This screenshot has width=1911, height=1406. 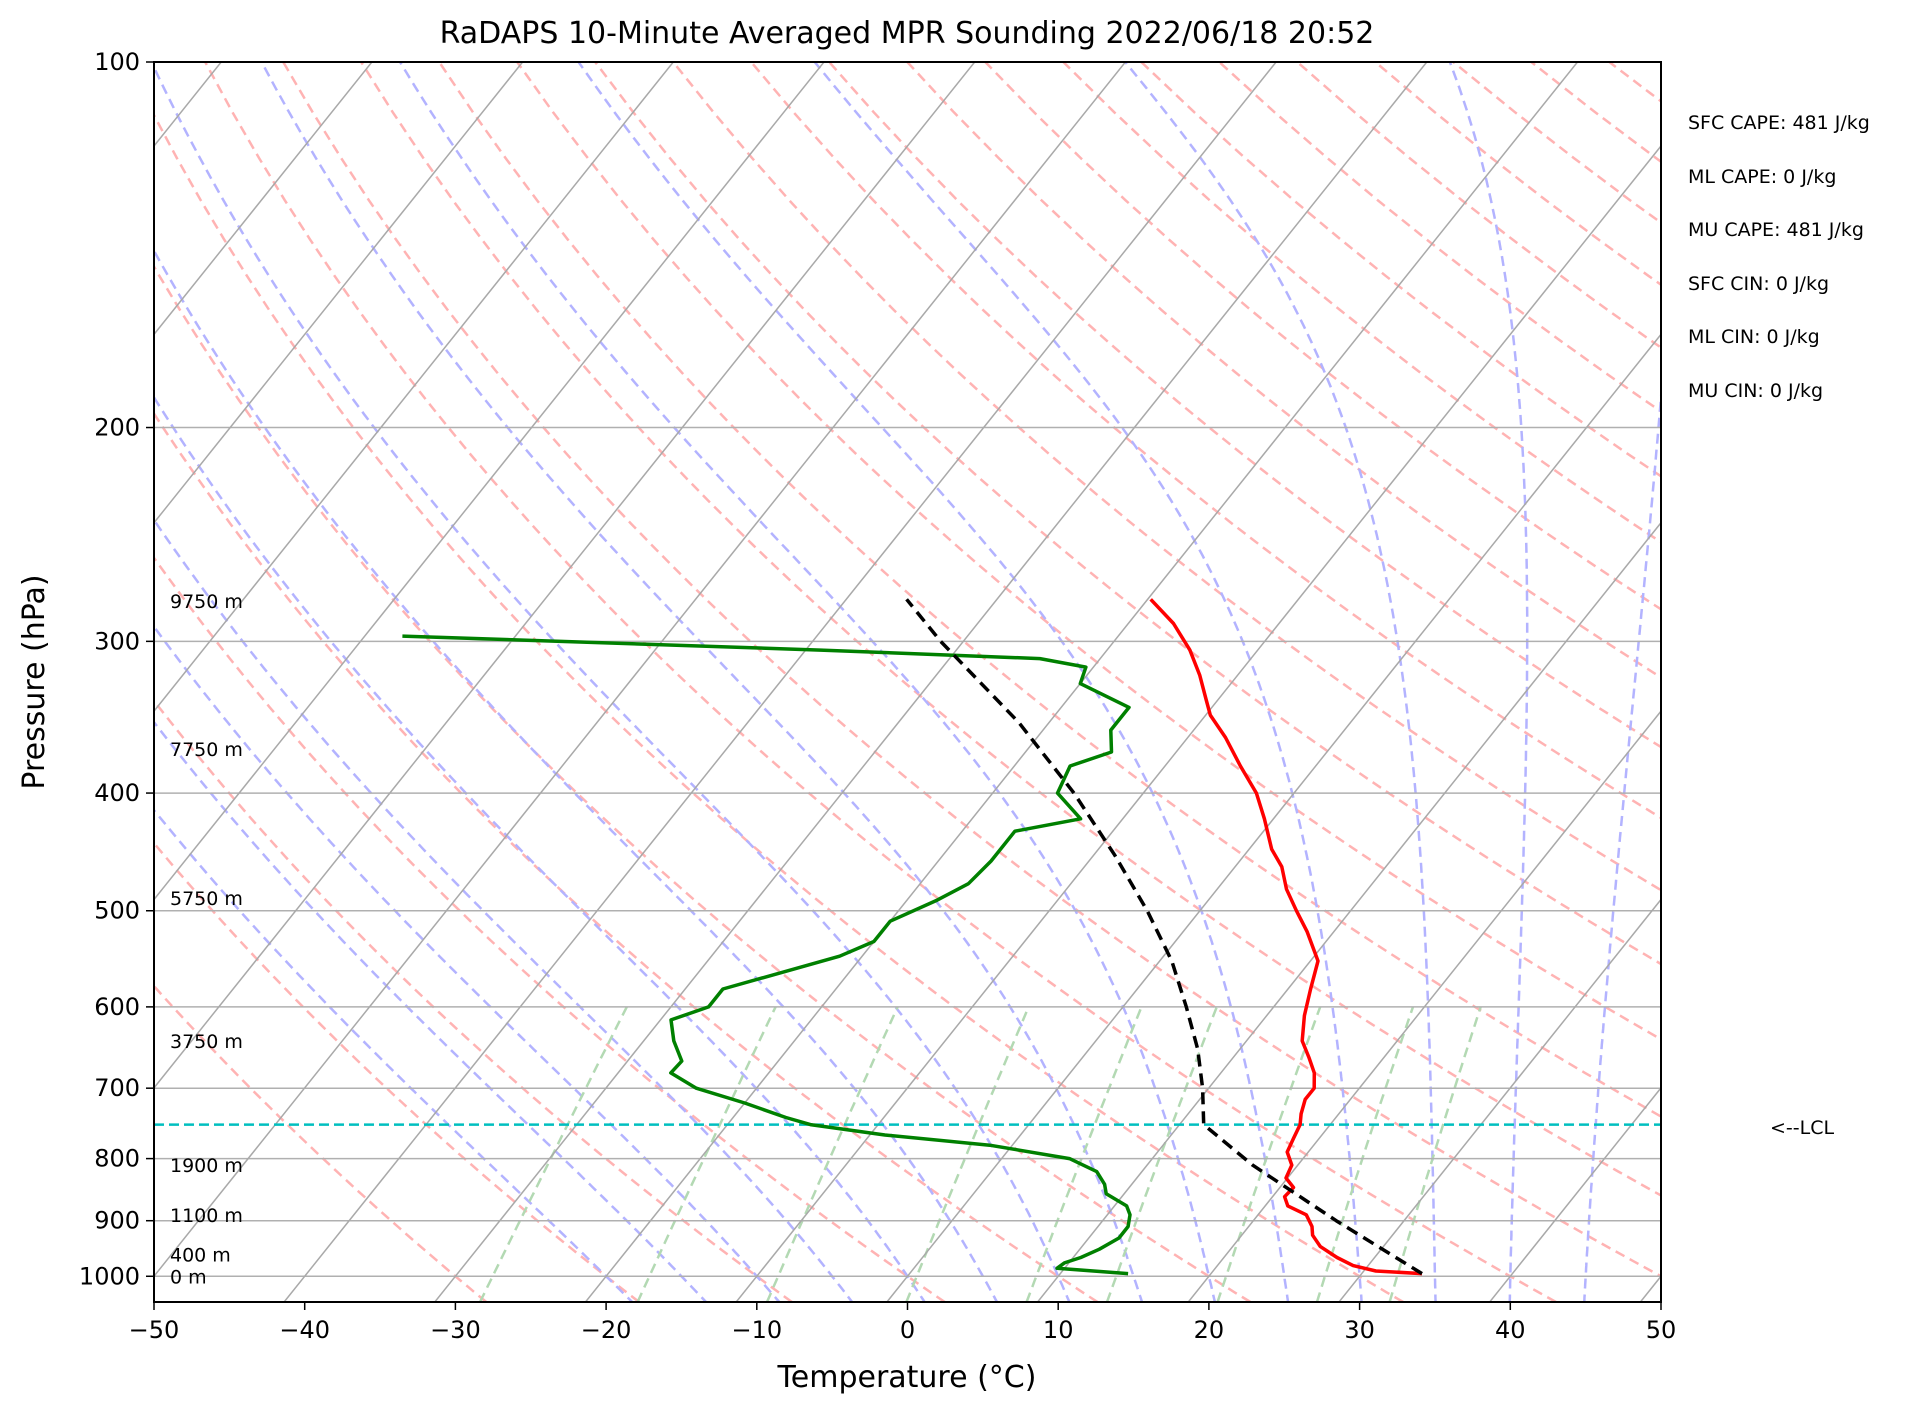 I want to click on y-tick-label: 500, so click(x=117, y=911).